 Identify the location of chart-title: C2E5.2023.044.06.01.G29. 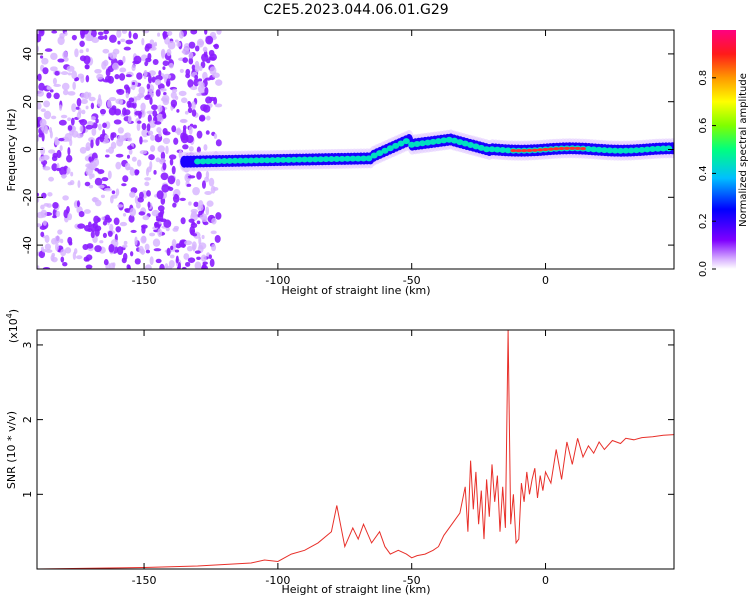
(355, 10).